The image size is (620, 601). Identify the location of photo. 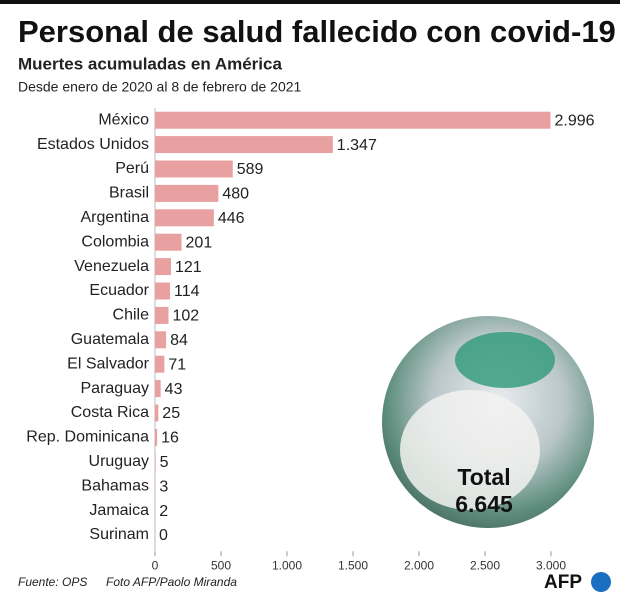
(488, 422).